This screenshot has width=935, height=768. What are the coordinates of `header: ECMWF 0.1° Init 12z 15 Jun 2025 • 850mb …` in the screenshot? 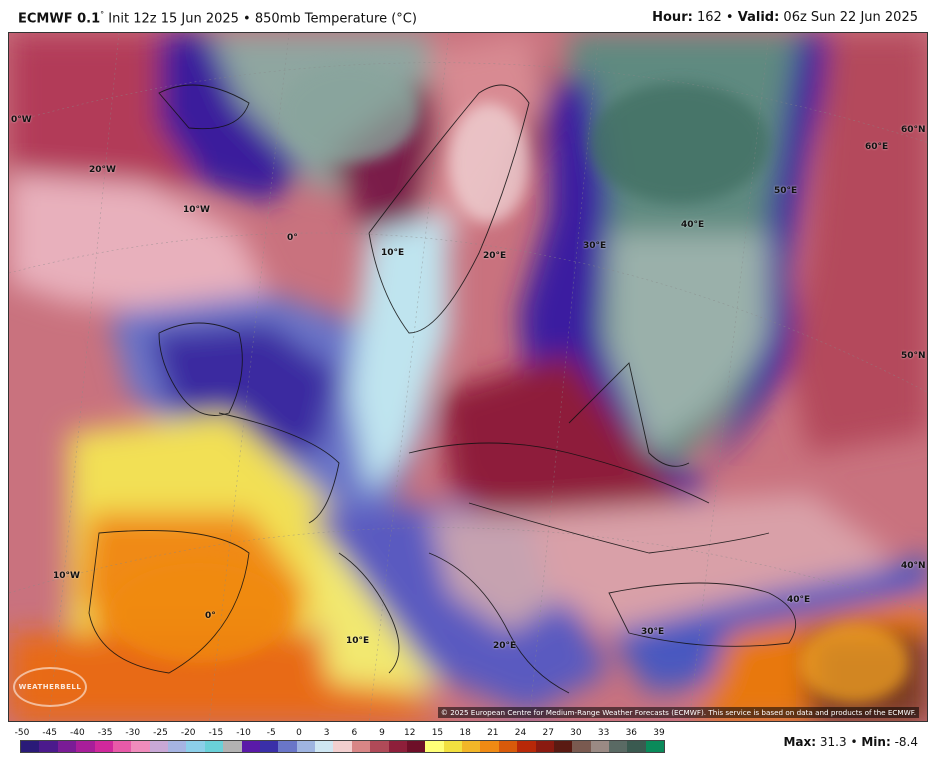 It's located at (467, 16).